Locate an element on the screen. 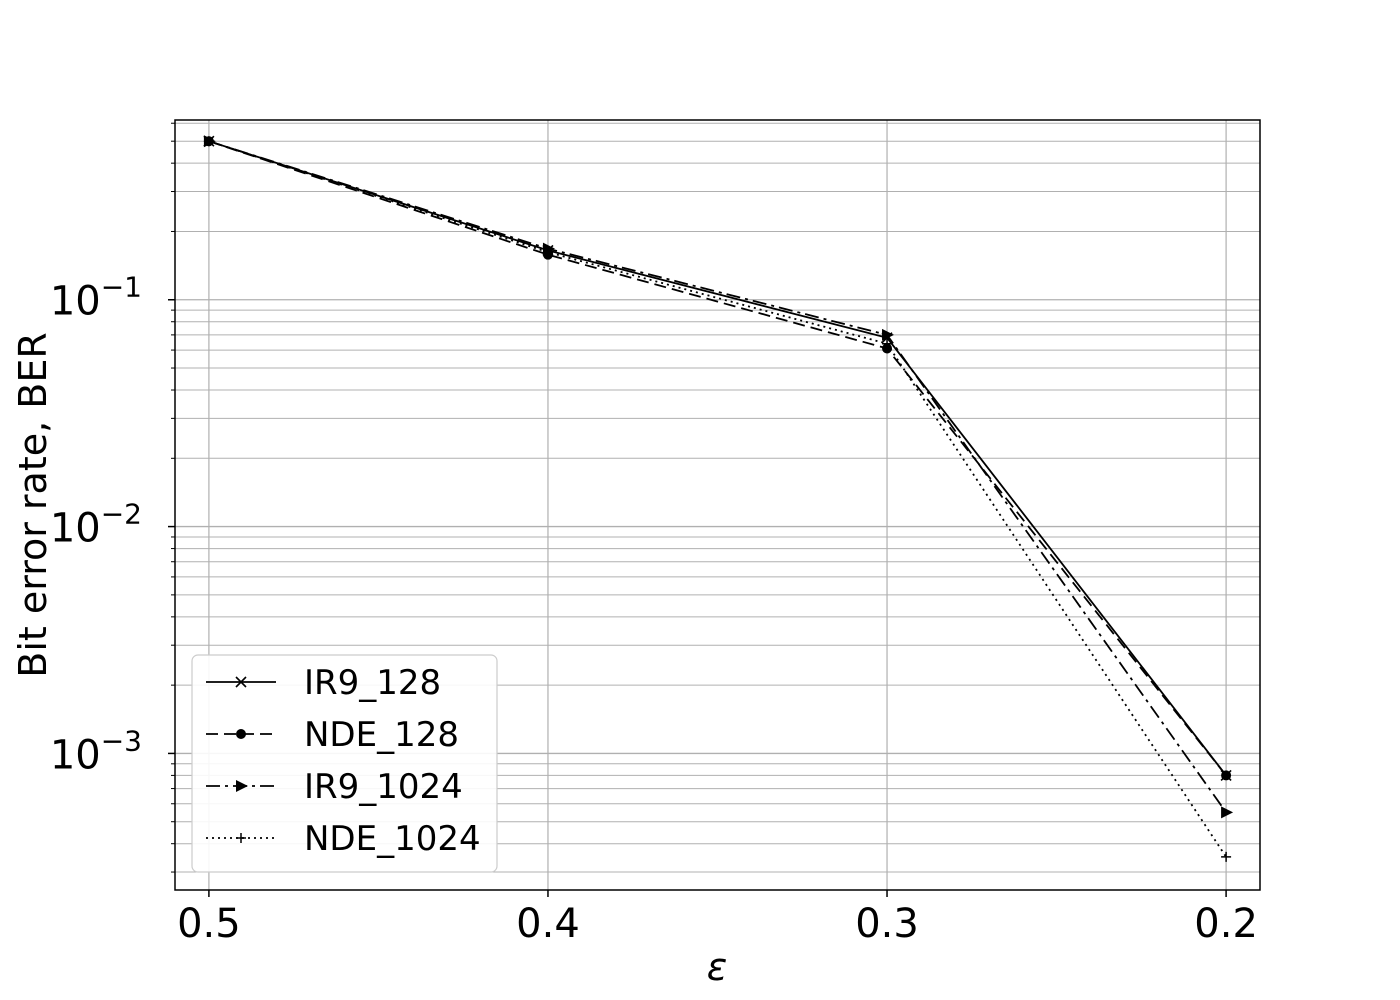 The image size is (1400, 1000). legend-box is located at coordinates (344, 763).